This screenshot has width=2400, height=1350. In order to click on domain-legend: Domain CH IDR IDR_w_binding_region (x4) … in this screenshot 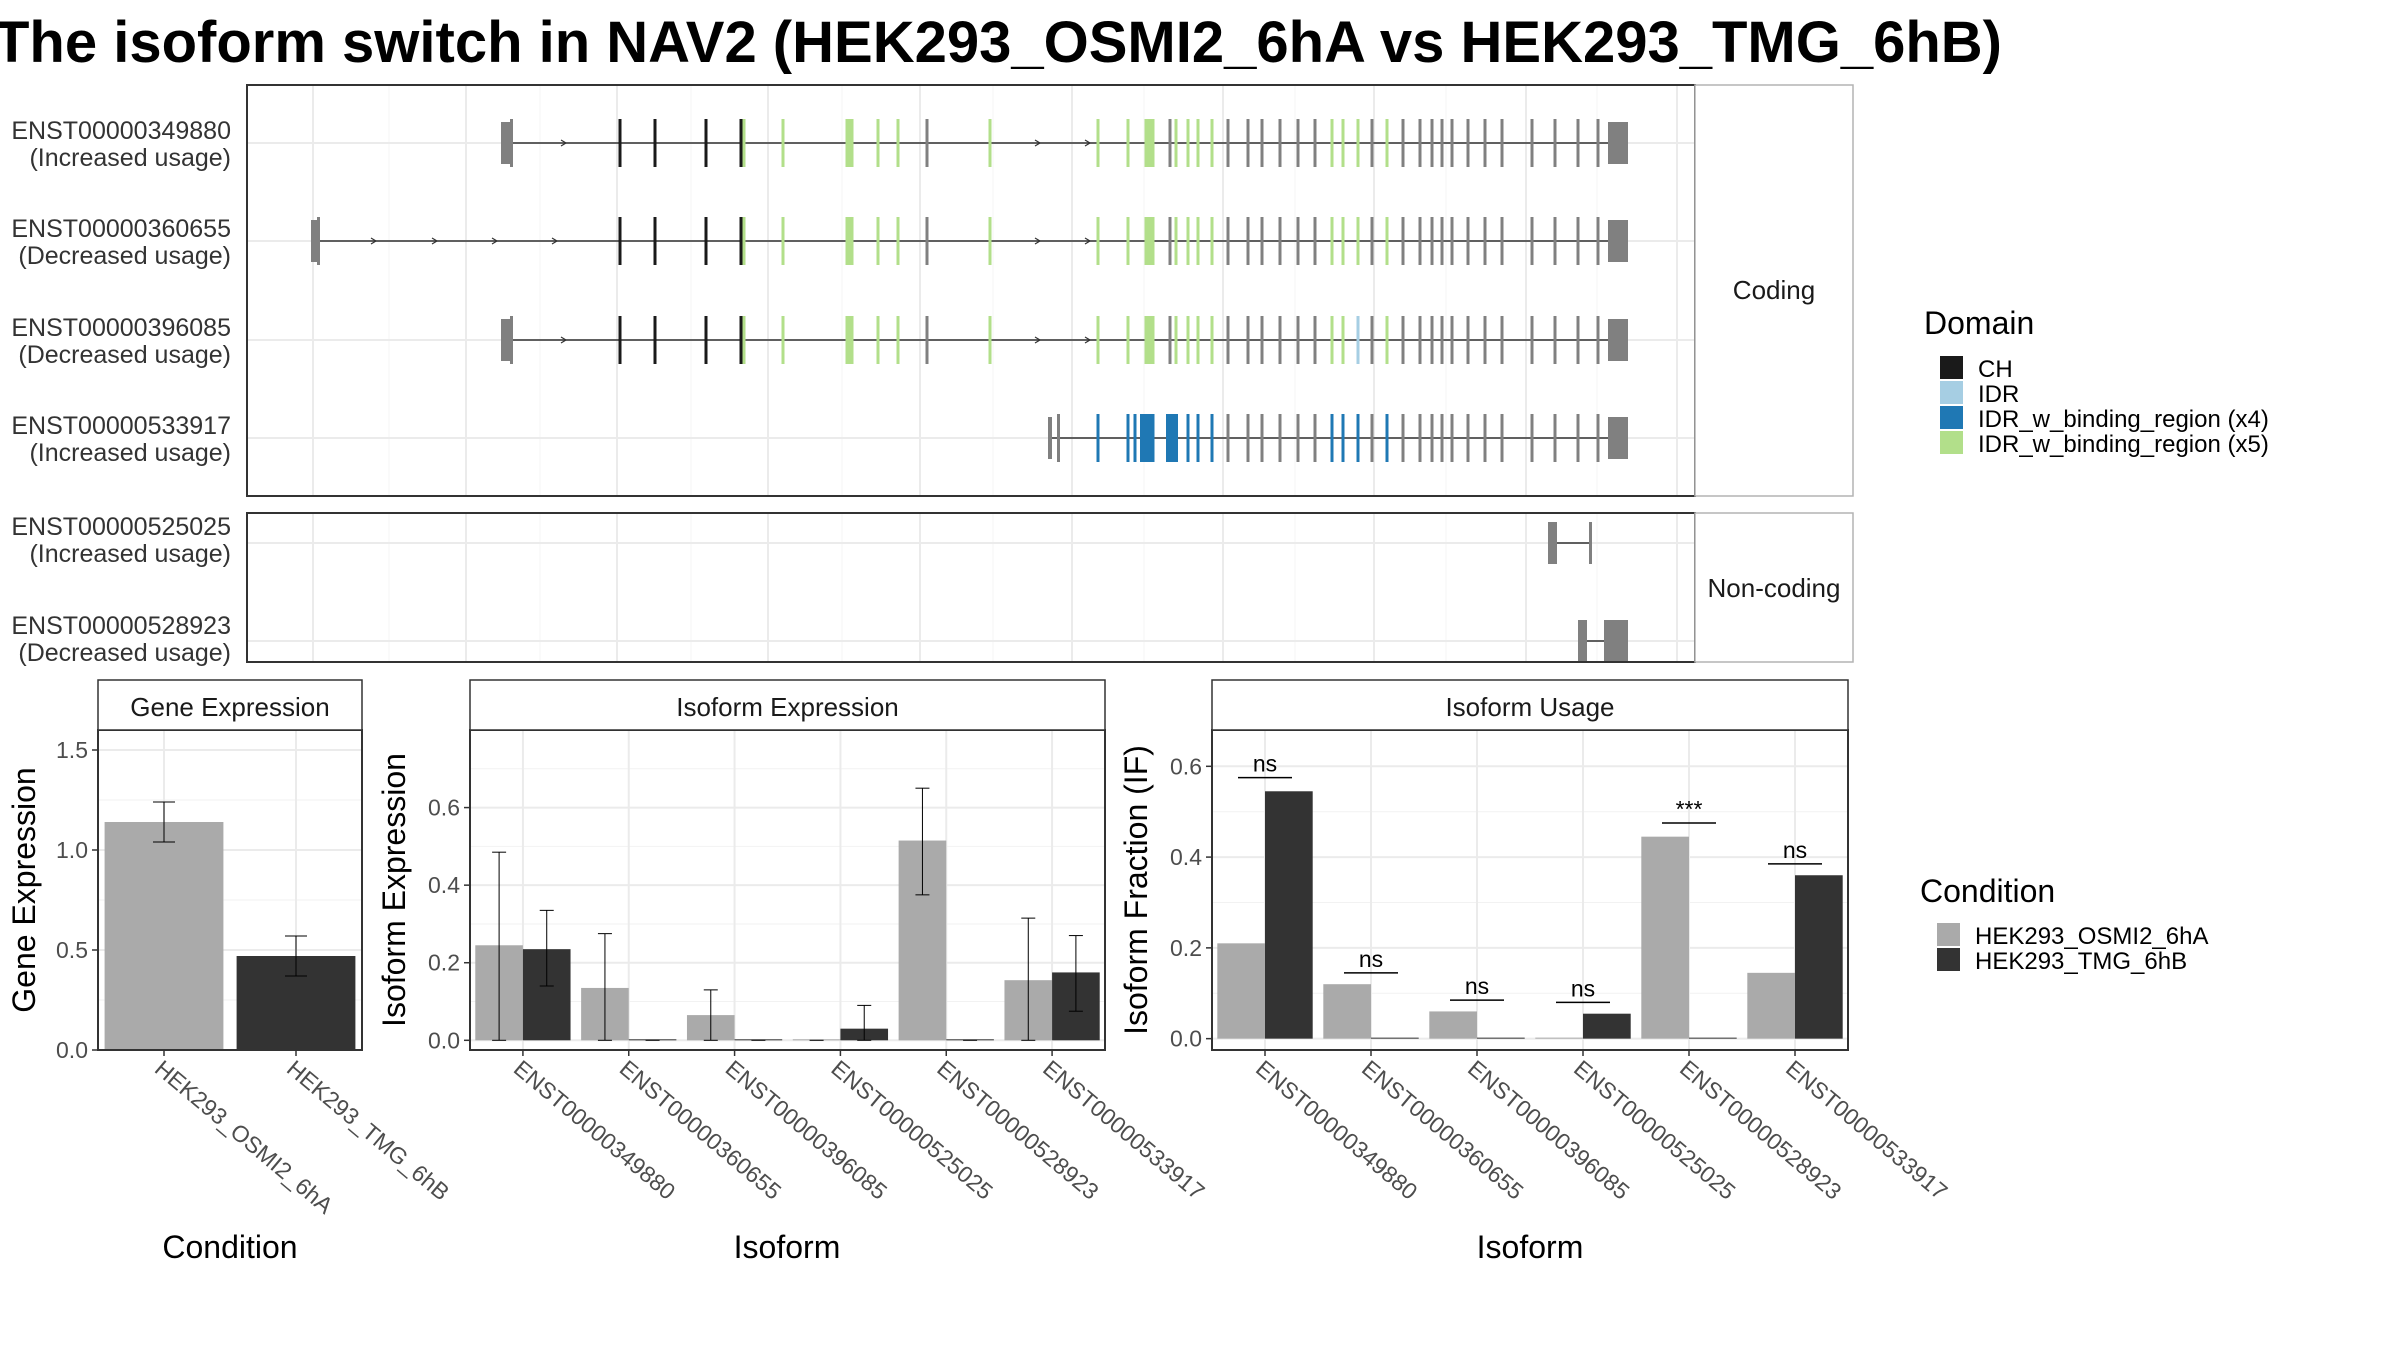, I will do `click(2096, 381)`.